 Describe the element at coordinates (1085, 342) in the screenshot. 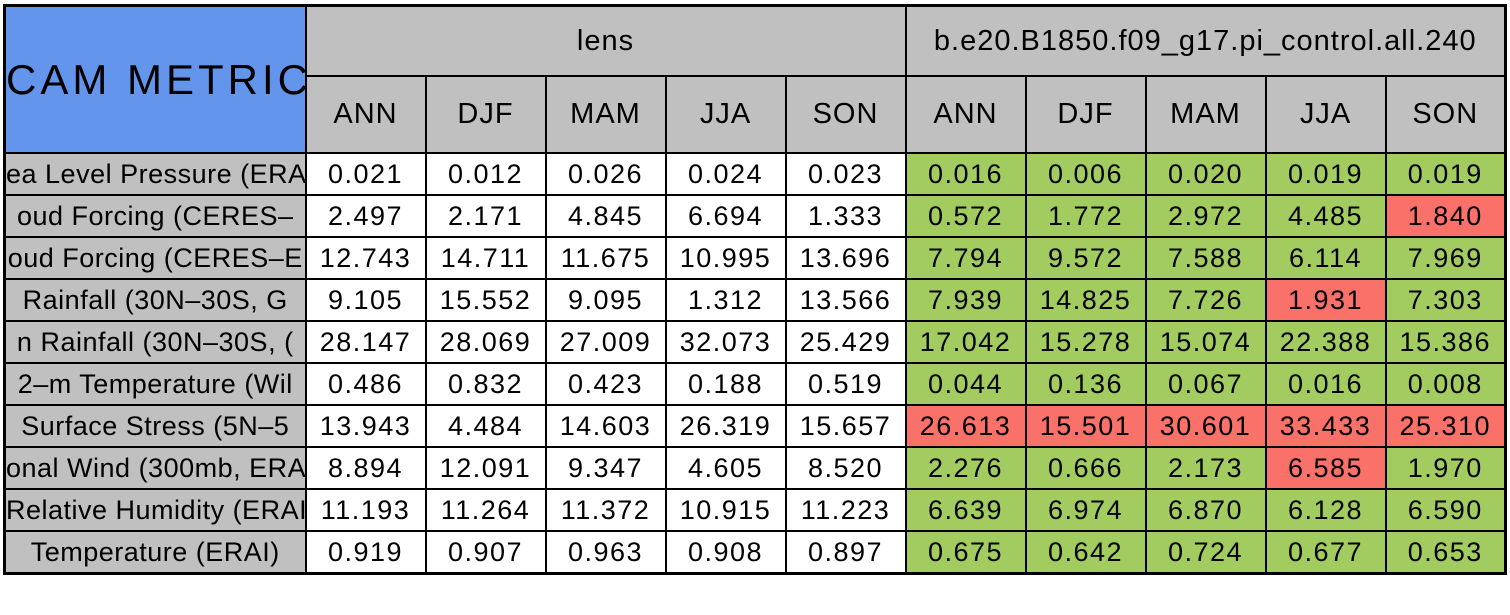

I see `metric-cell-control: 15.278` at that location.